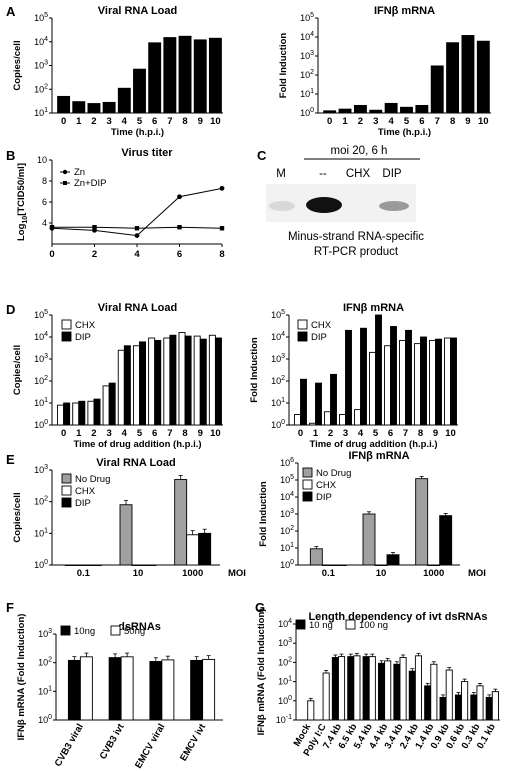 The width and height of the screenshot is (505, 771). What do you see at coordinates (483, 121) in the screenshot?
I see `x-tick-label: 10` at bounding box center [483, 121].